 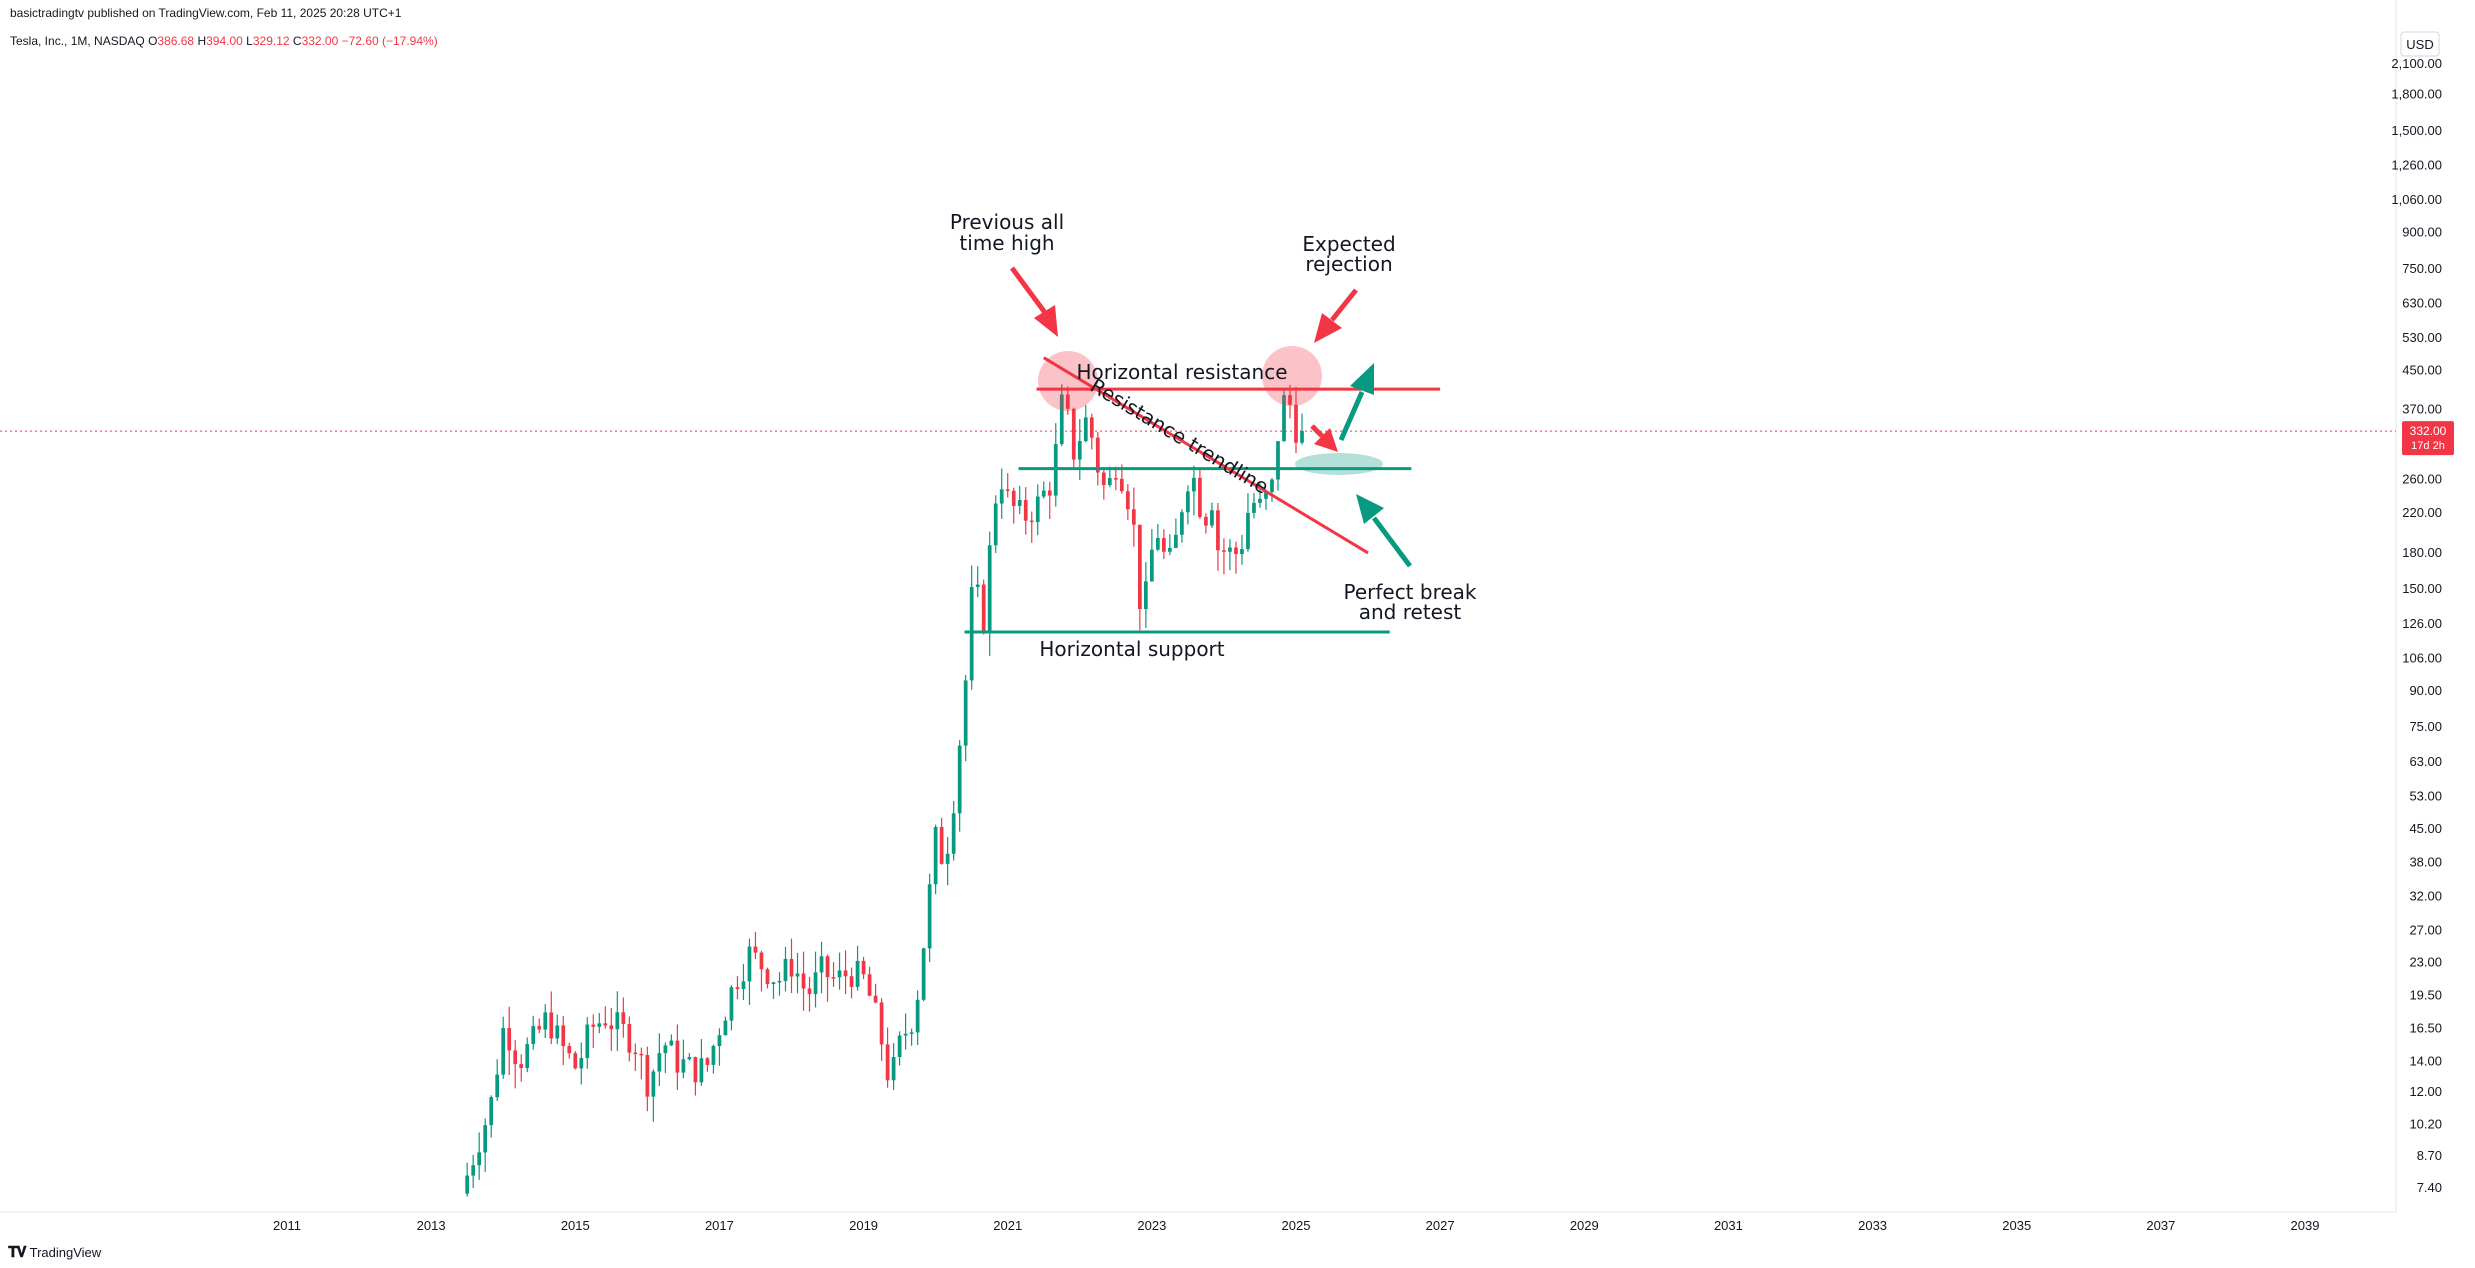 I want to click on ath-label-line1: Previous all, so click(x=1007, y=222).